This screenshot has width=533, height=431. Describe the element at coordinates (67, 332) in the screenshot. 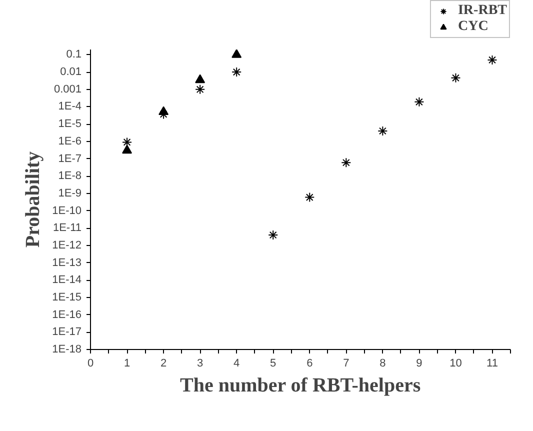

I see `y-tick-label: 1E-17` at that location.